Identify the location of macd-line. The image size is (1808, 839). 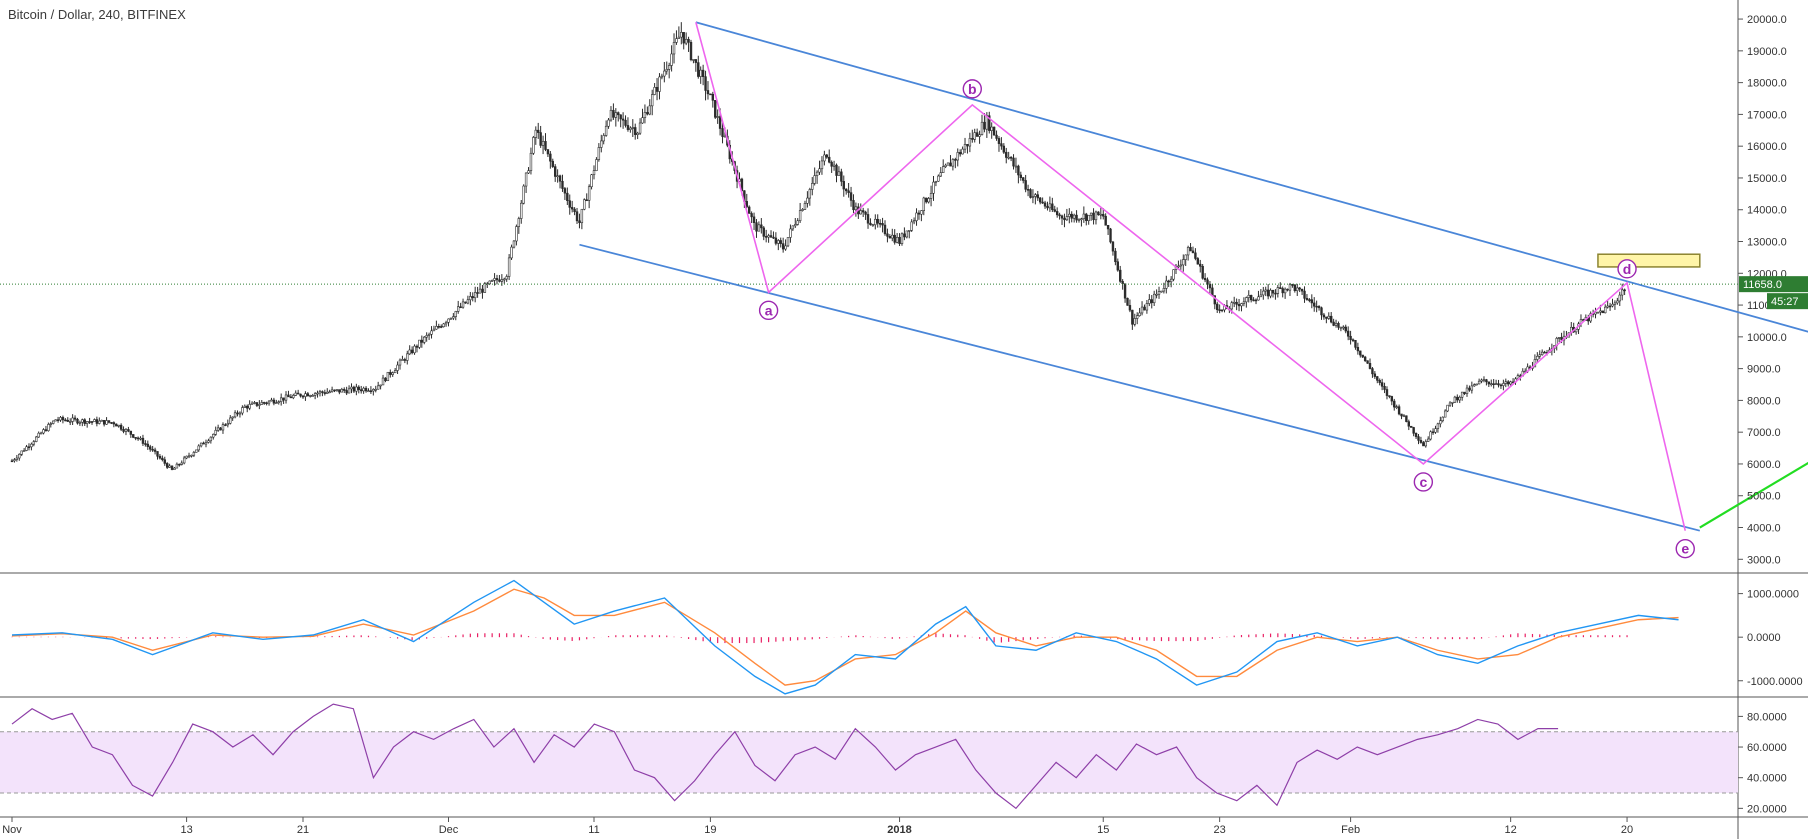
(845, 637).